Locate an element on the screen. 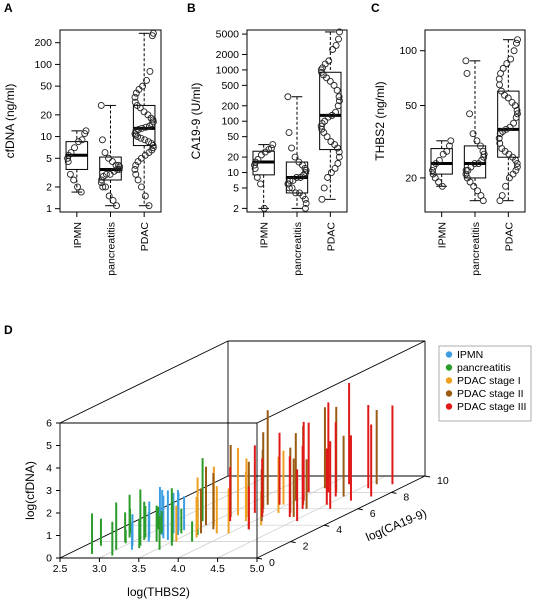 The image size is (536, 604). x-tick-label: 4.0 is located at coordinates (178, 569).